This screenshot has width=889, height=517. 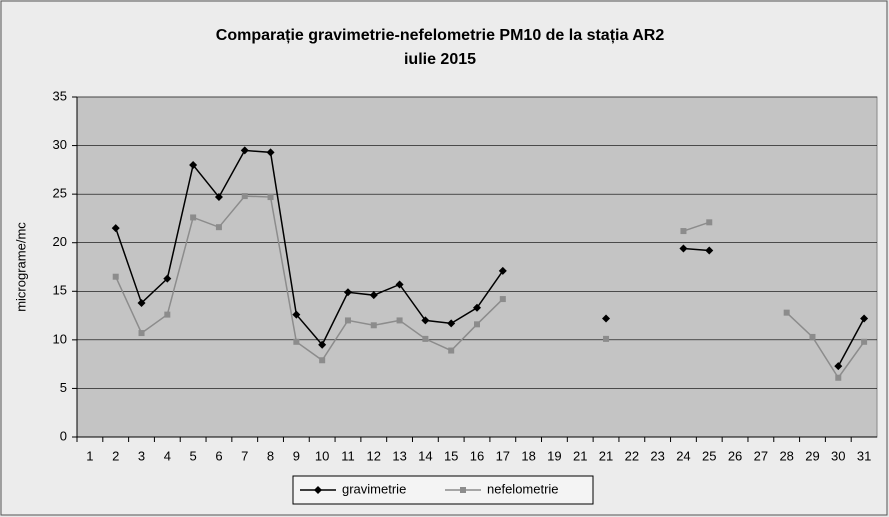 I want to click on y-tick-label: 30, so click(x=60, y=144).